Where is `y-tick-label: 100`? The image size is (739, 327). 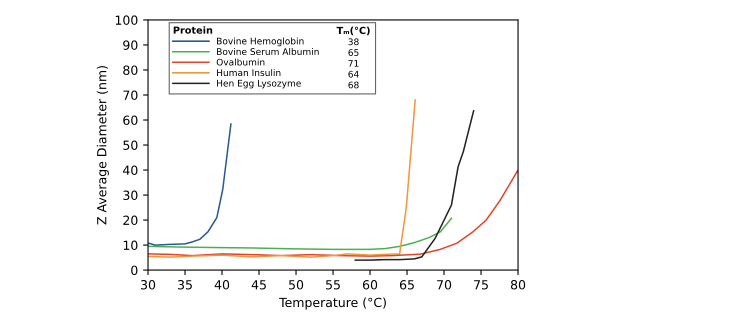 y-tick-label: 100 is located at coordinates (127, 20).